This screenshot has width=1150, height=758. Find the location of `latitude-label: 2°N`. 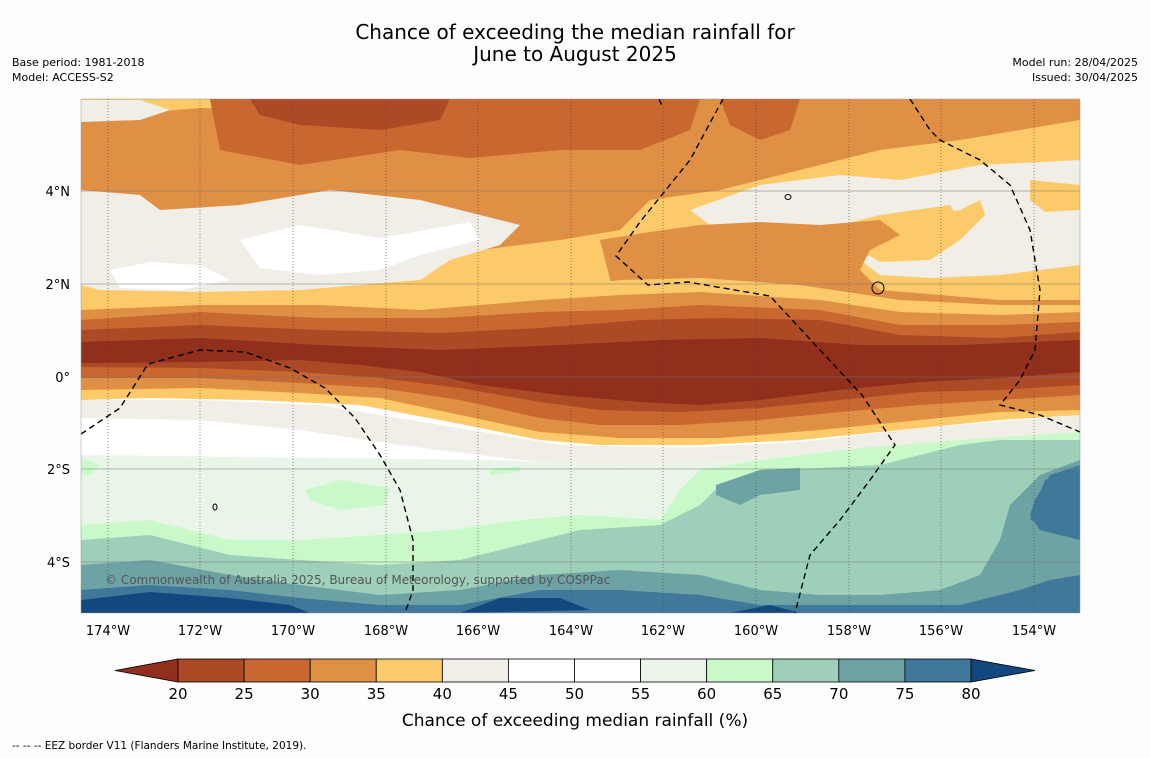

latitude-label: 2°N is located at coordinates (58, 285).